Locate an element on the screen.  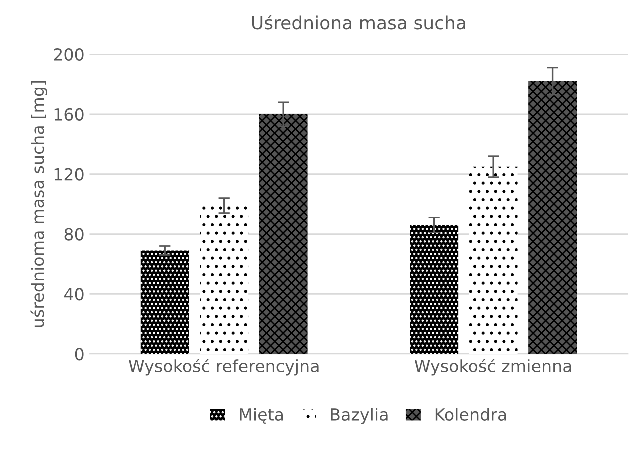
y-tick-label: 160 is located at coordinates (69, 114).